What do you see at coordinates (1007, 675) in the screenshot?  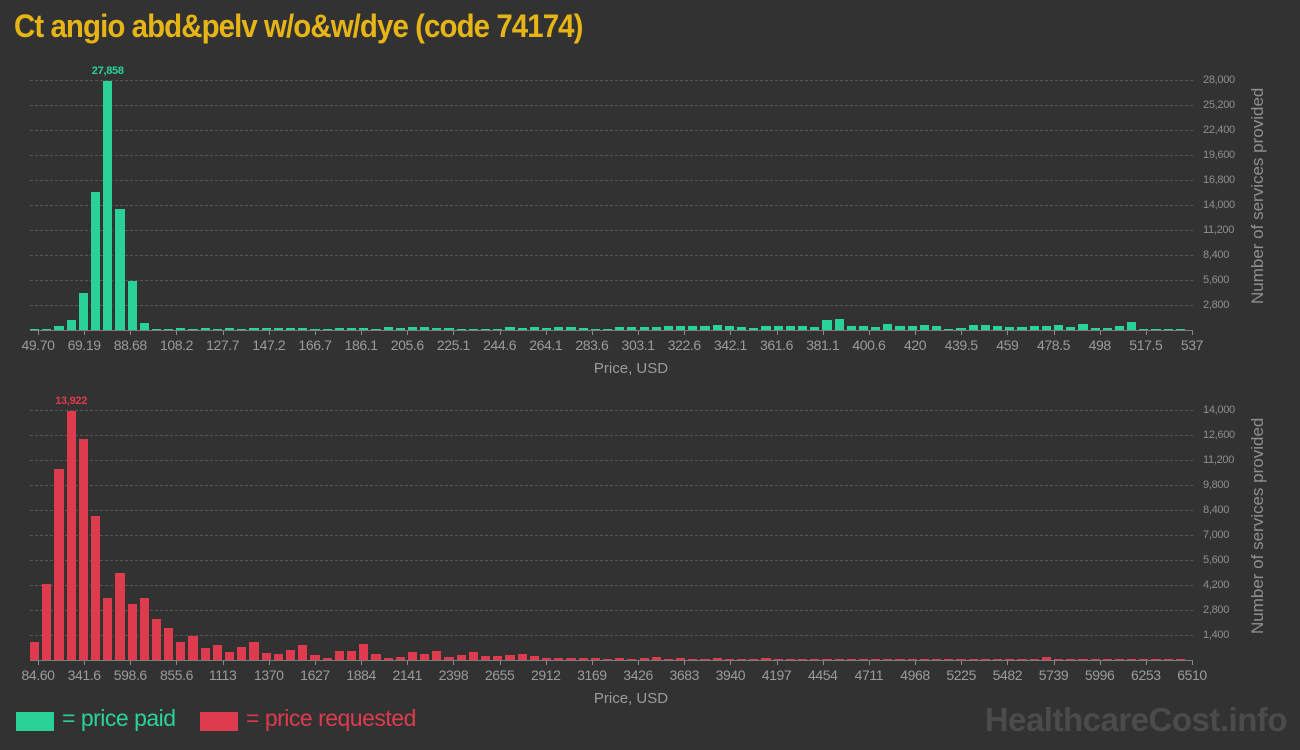 I see `x-tick-label: 5482` at bounding box center [1007, 675].